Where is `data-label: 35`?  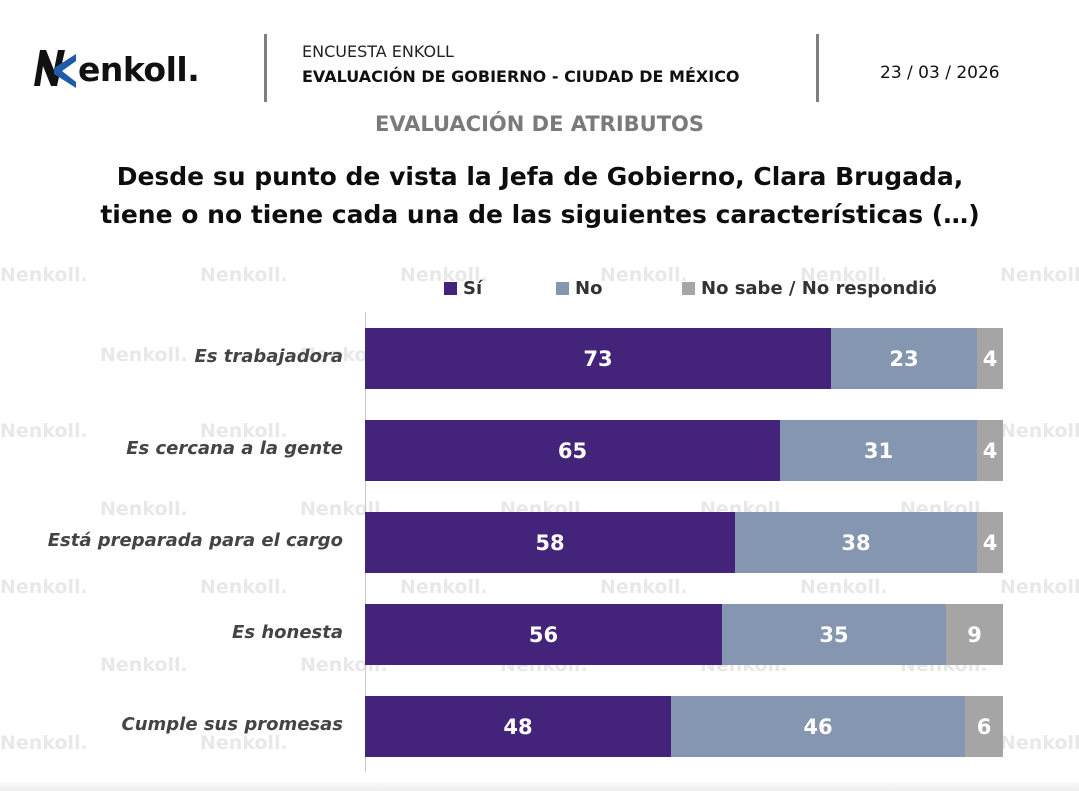 data-label: 35 is located at coordinates (834, 634).